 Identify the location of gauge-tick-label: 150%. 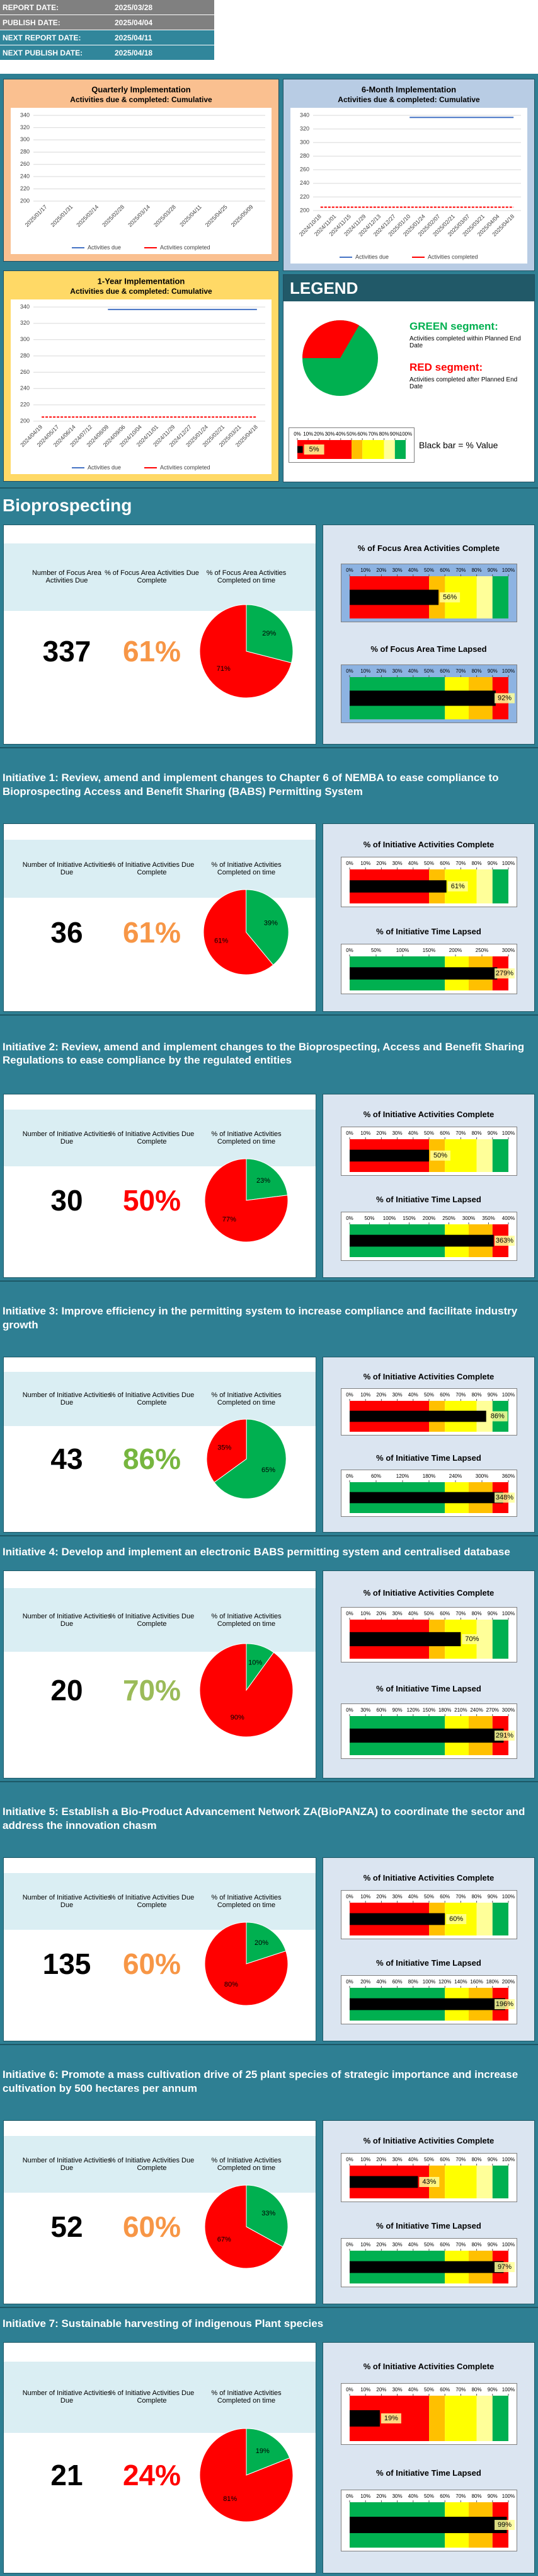
(409, 1218).